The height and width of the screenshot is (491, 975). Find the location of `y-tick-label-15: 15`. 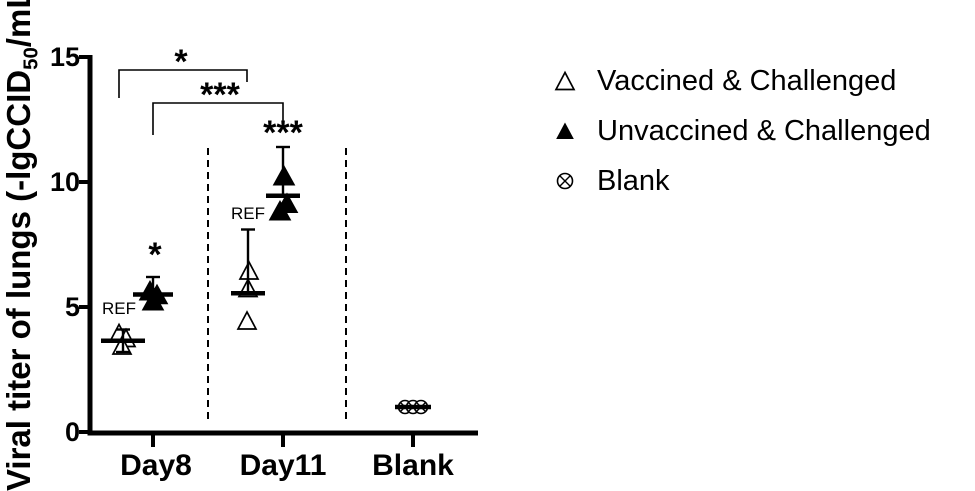

y-tick-label-15: 15 is located at coordinates (64, 57).